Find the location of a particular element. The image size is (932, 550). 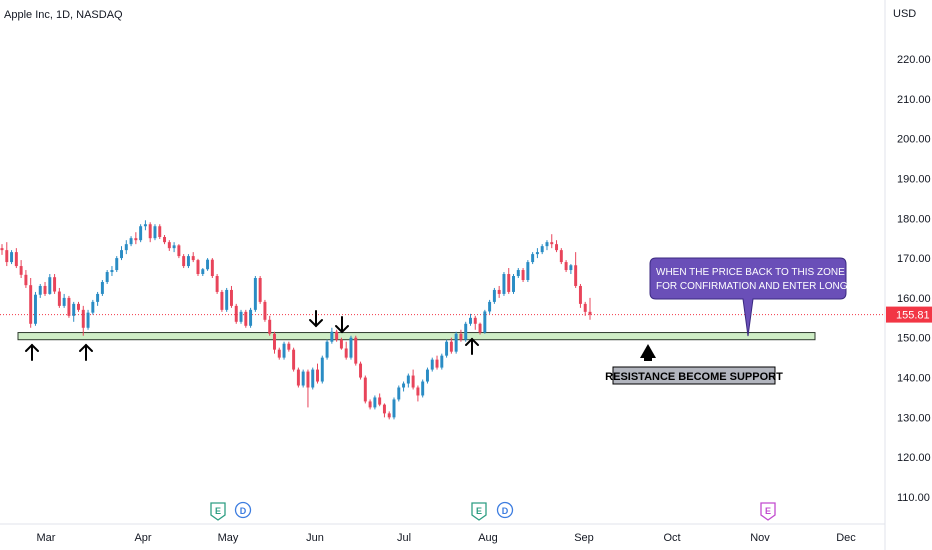

resistance-label-box is located at coordinates (694, 375).